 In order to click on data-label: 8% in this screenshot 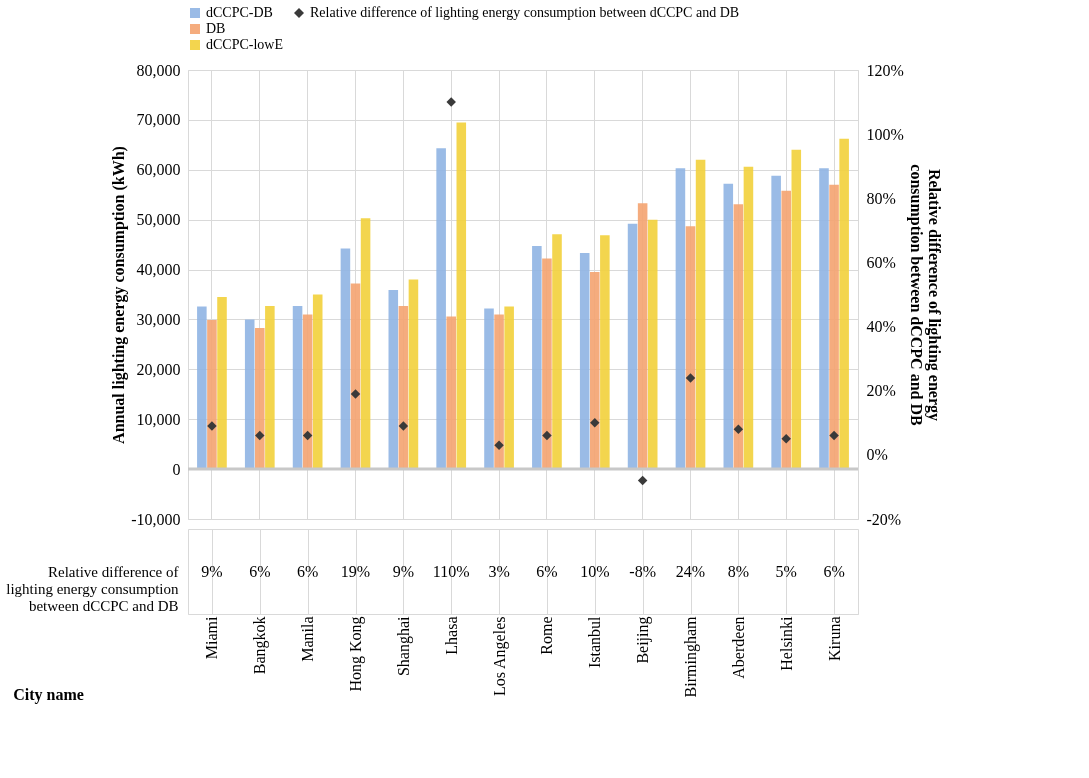, I will do `click(738, 571)`.